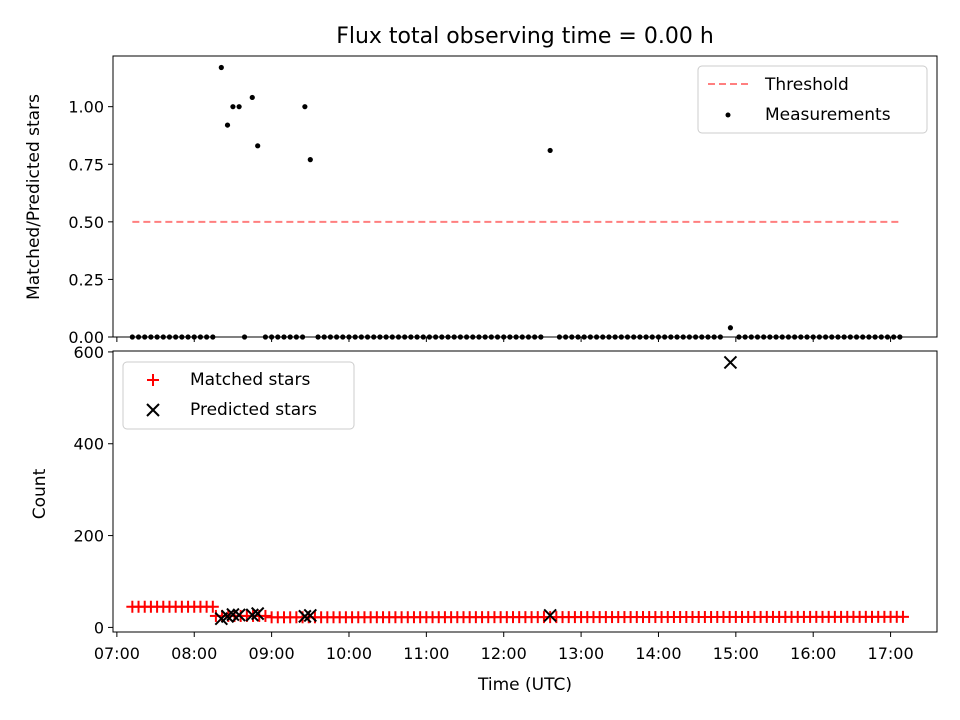 This screenshot has width=960, height=720. I want to click on legend-predicted-swatch, so click(153, 410).